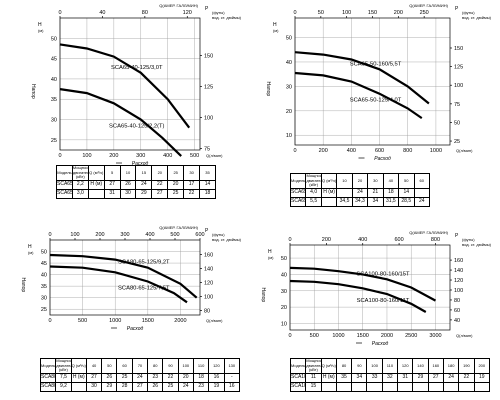  What do you see at coordinates (176, 193) in the screenshot?
I see `table-cell: 25` at bounding box center [176, 193].